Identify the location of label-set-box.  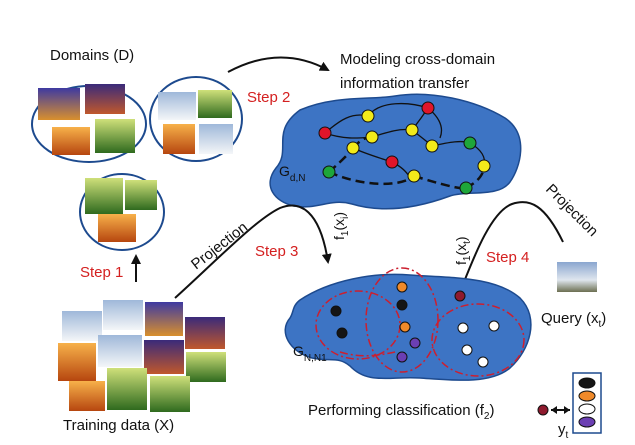
(587, 403).